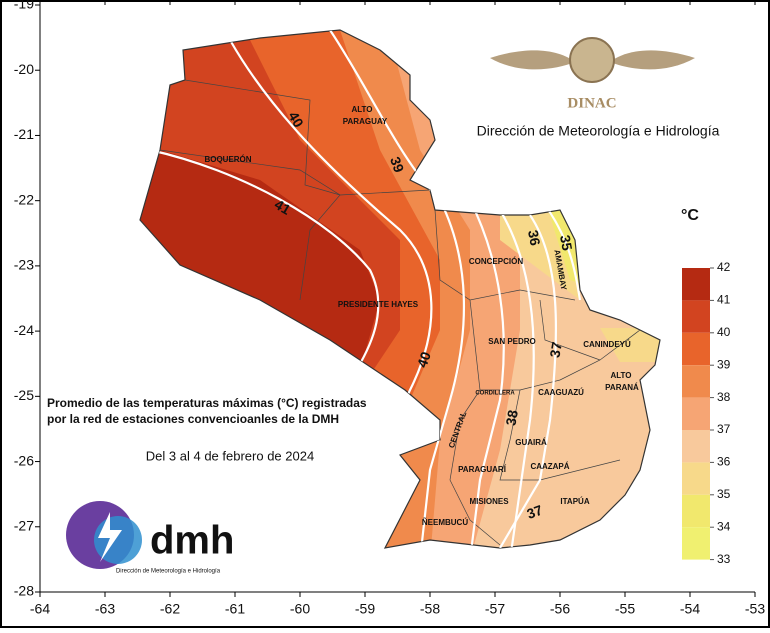  Describe the element at coordinates (690, 215) in the screenshot. I see `legend-unit: °C` at that location.